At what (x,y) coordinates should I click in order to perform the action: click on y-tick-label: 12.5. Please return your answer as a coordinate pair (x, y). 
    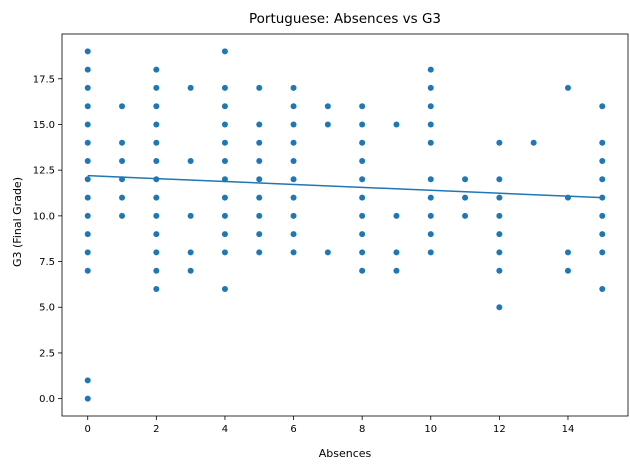
    Looking at the image, I should click on (44, 171).